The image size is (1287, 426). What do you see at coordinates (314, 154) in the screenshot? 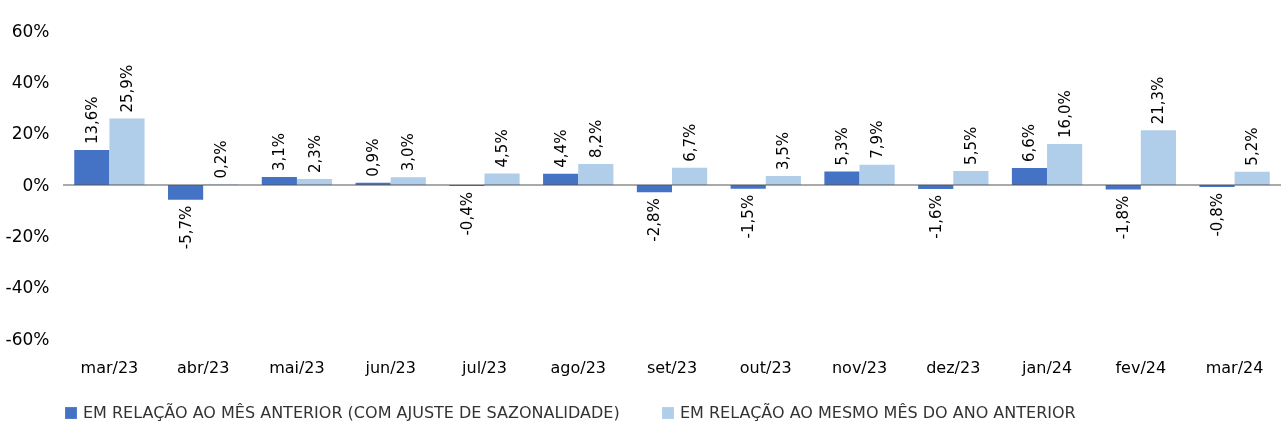
I see `data-label: 2,3%` at bounding box center [314, 154].